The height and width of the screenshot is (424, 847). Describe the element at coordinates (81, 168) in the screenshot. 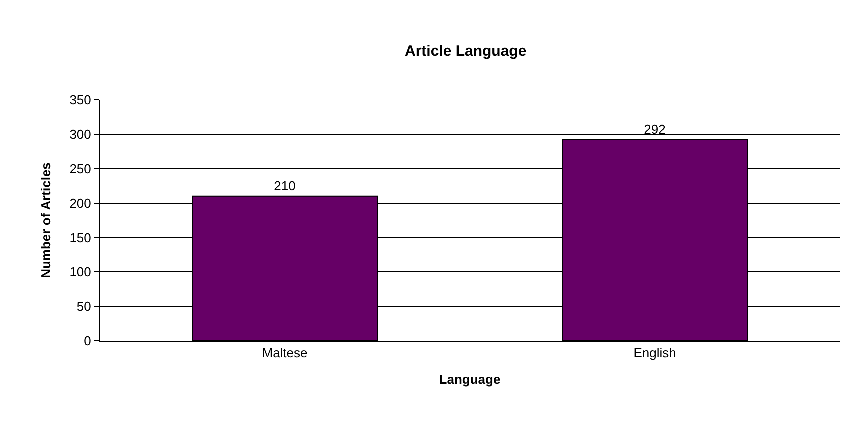

I see `y-tick-label: 250` at that location.